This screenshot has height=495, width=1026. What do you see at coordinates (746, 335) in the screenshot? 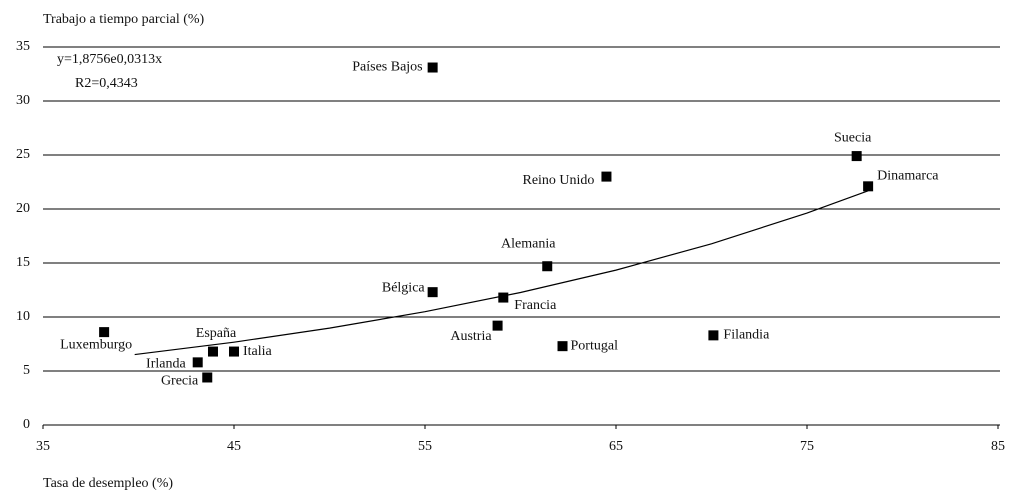
I see `point-label: Filandia` at bounding box center [746, 335].